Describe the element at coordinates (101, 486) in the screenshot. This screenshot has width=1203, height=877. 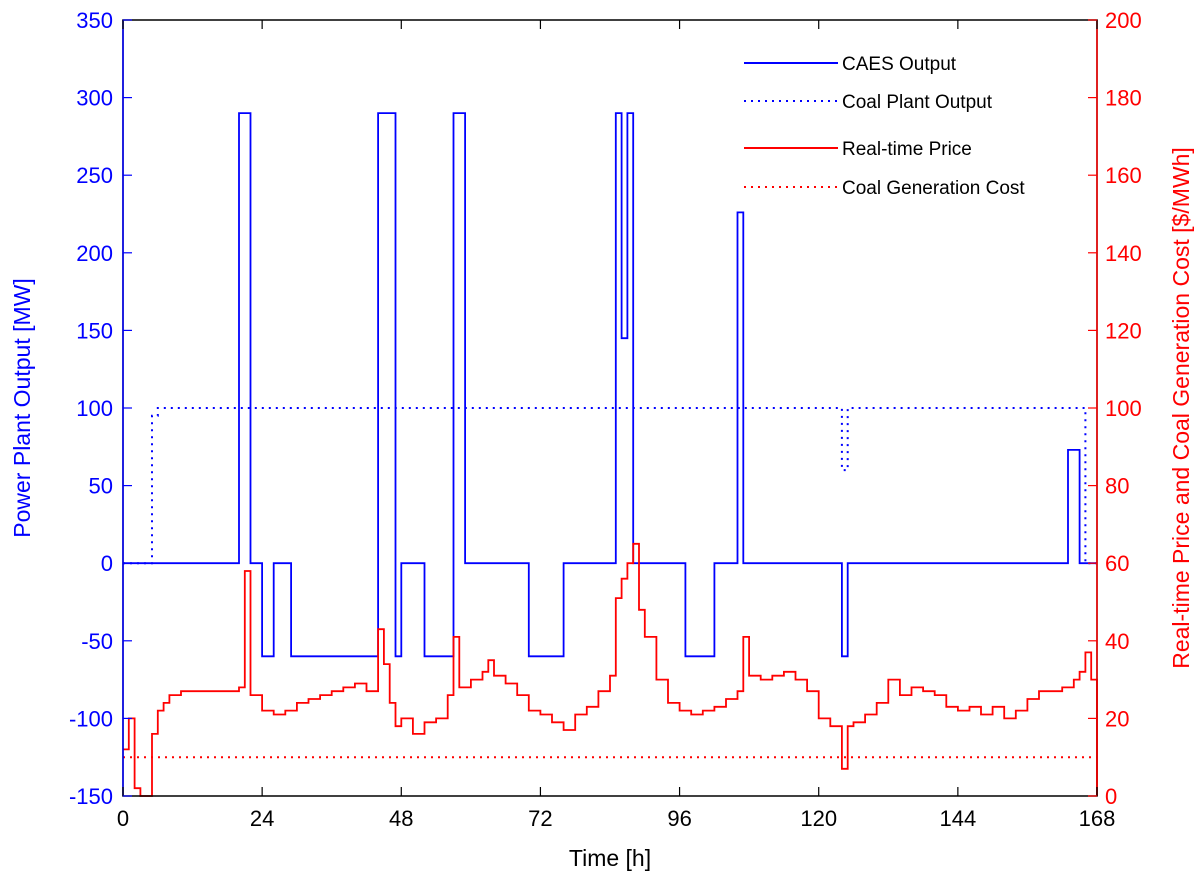
I see `left-tick-label: 50` at that location.